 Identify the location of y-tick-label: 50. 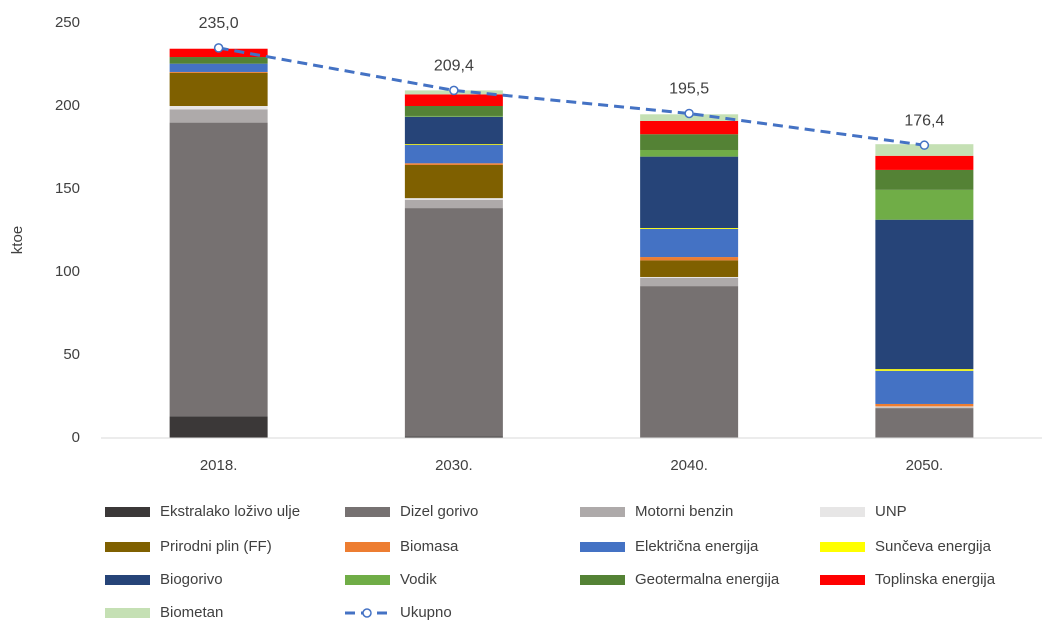
(71, 354).